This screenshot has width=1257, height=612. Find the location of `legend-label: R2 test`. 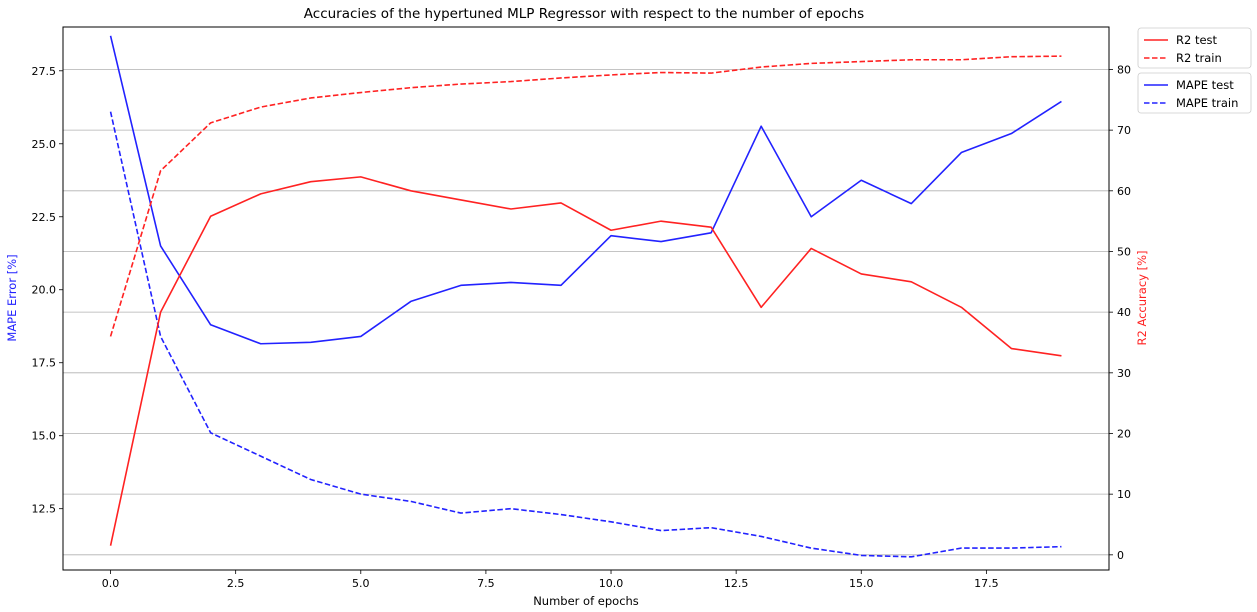

legend-label: R2 test is located at coordinates (1197, 40).